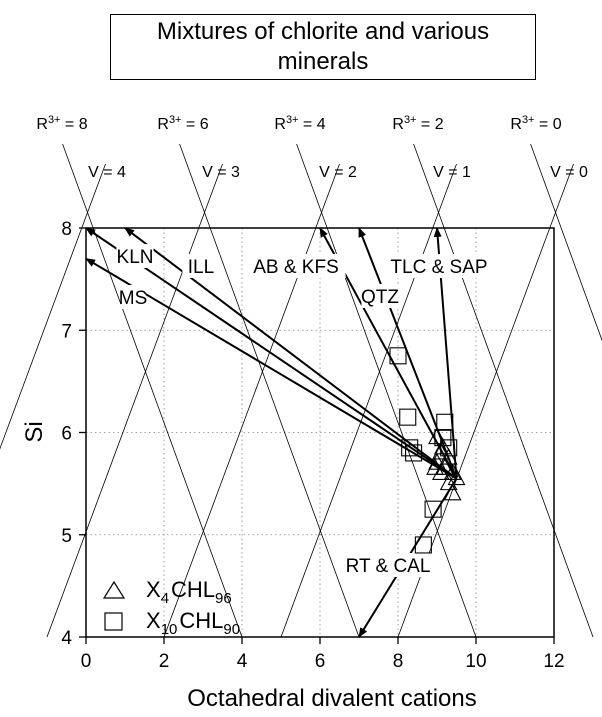  I want to click on legend: X4CHL96 X10CHL90, so click(171, 607).